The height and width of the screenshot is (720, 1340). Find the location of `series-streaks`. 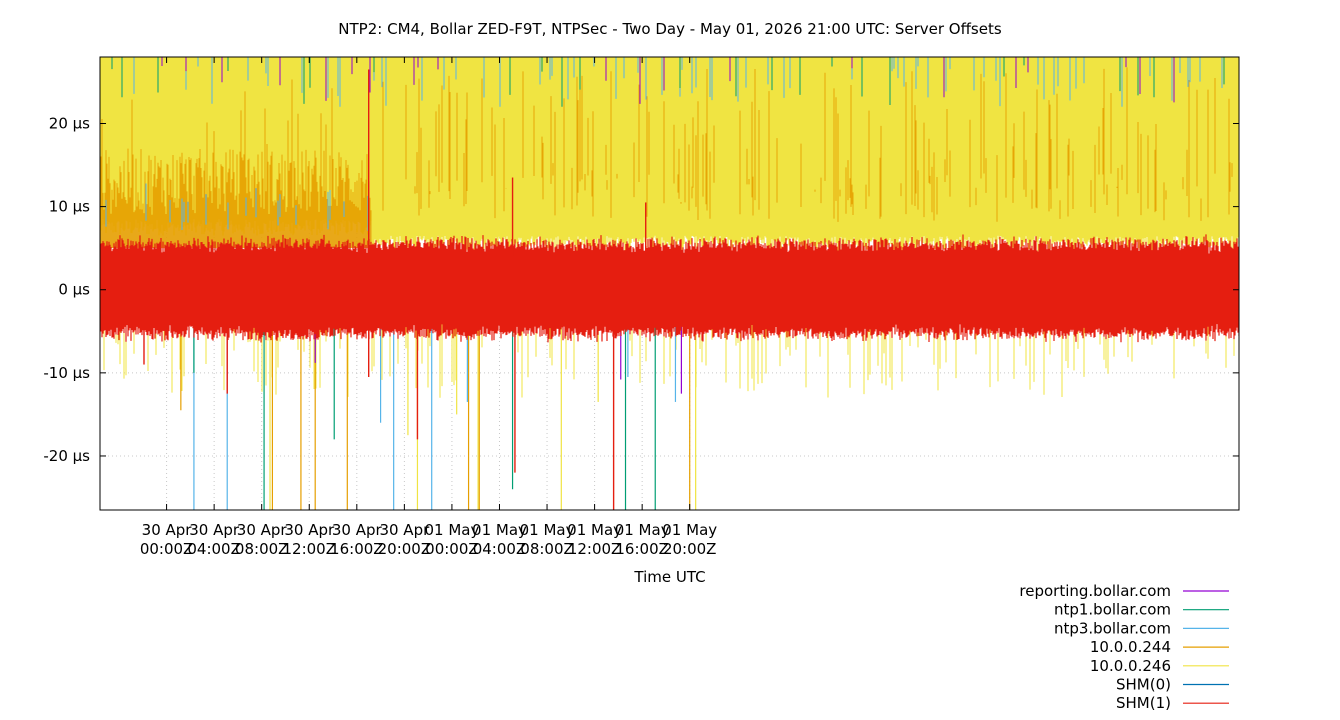

series-streaks is located at coordinates (668, 80).